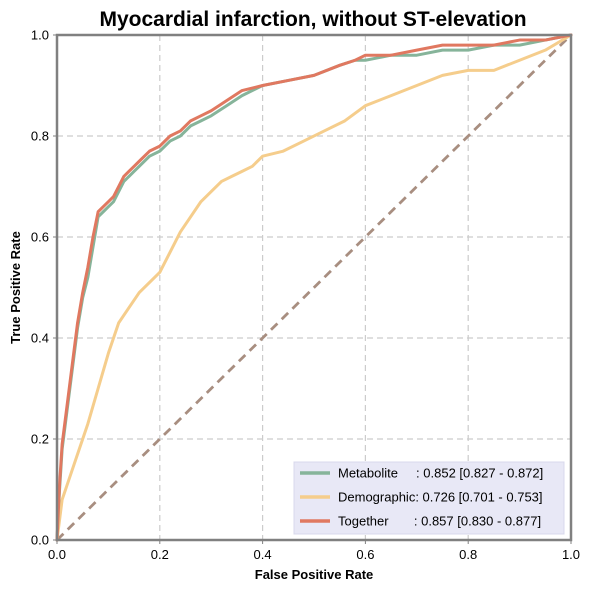 The width and height of the screenshot is (591, 592). I want to click on x-tick-label: 0.0, so click(57, 554).